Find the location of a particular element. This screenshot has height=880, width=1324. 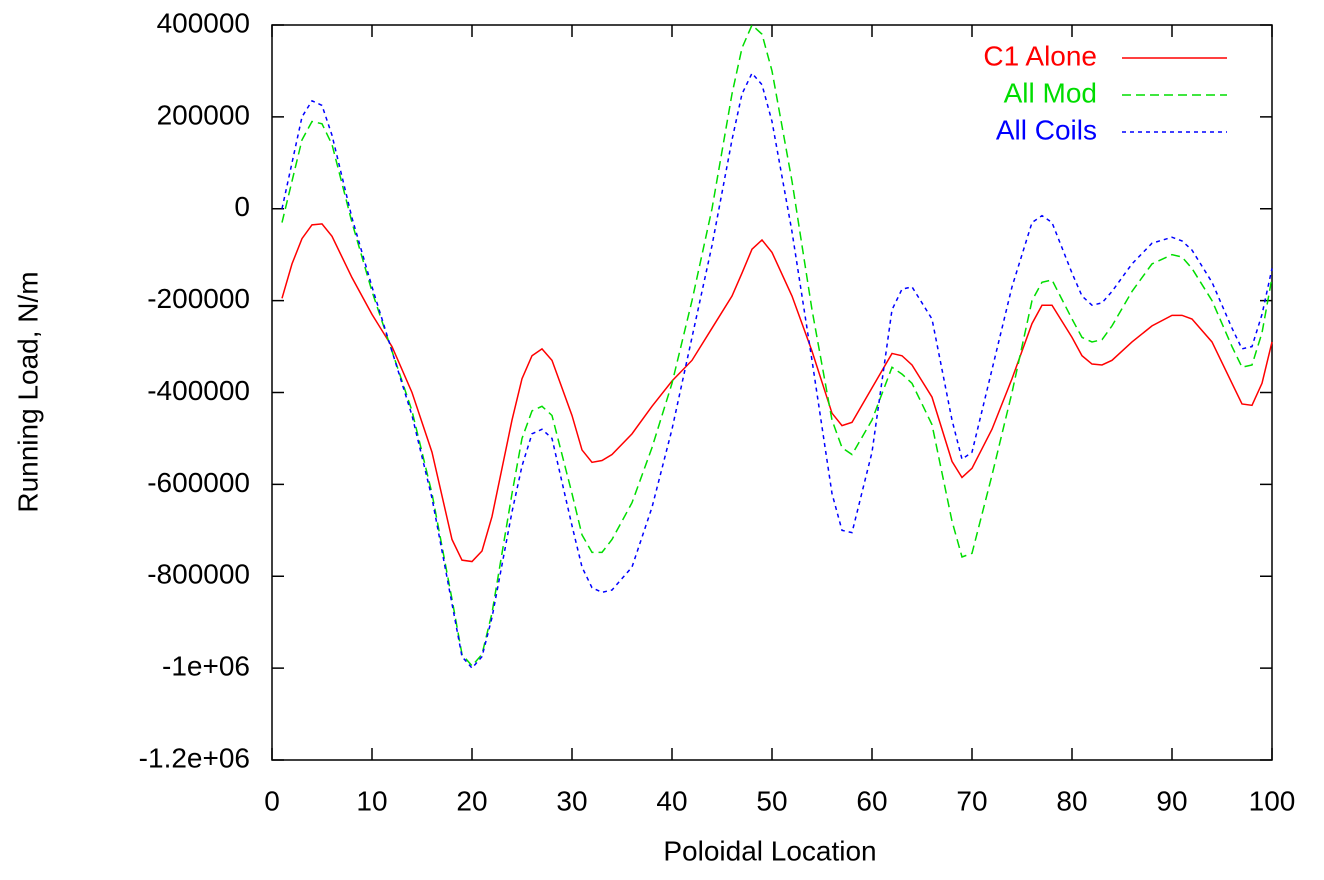

x-tick-label: 60 is located at coordinates (871, 800).